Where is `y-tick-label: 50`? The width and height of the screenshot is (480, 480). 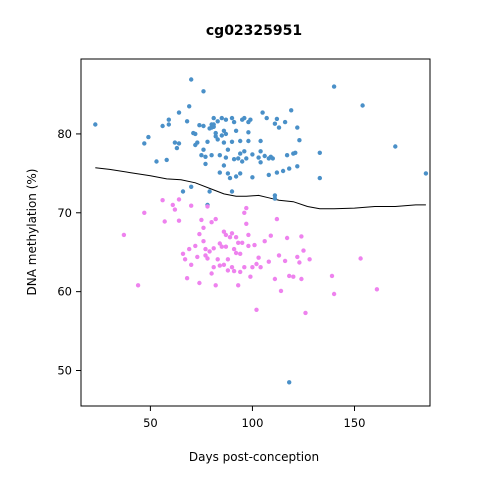
y-tick-label: 50 is located at coordinates (64, 371).